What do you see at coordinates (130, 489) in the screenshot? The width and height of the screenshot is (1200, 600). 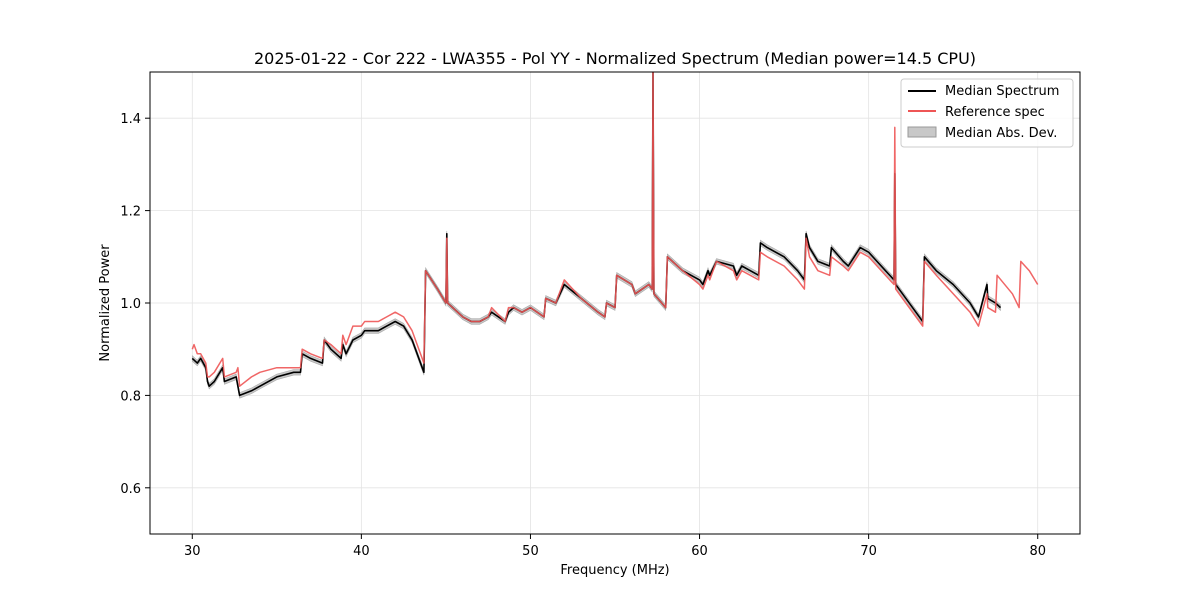 I see `y-tick-label: 0.6` at bounding box center [130, 489].